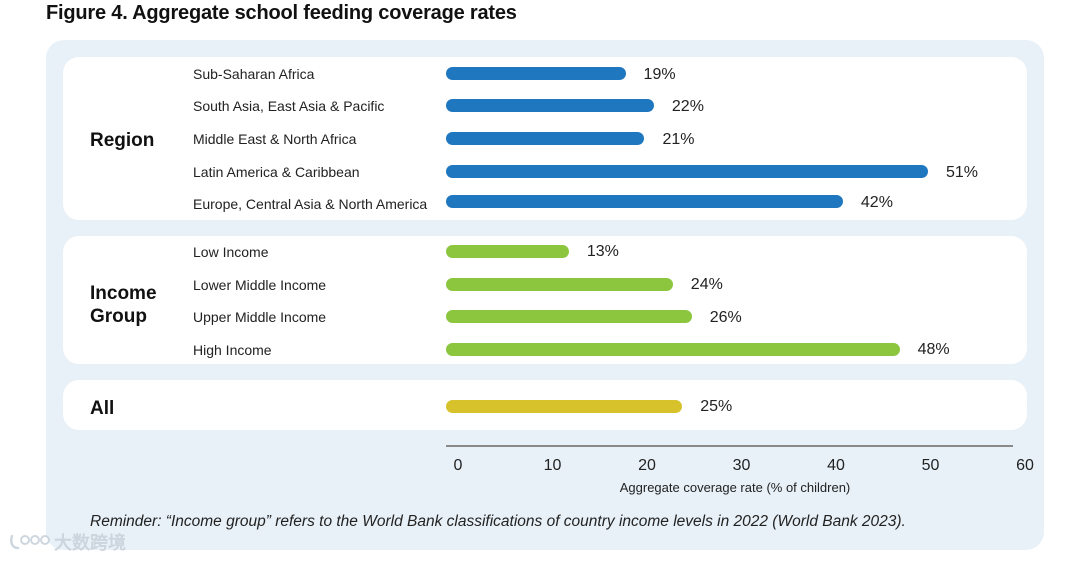  Describe the element at coordinates (706, 284) in the screenshot. I see `data-label: 24%` at that location.